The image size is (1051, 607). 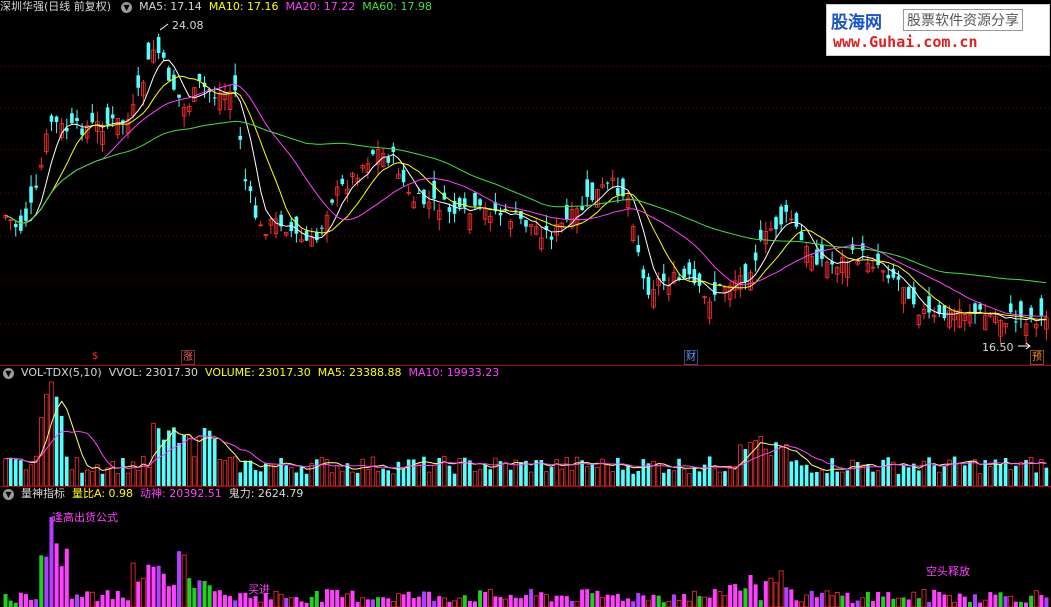 I want to click on event-finance-marker: 财, so click(x=691, y=357).